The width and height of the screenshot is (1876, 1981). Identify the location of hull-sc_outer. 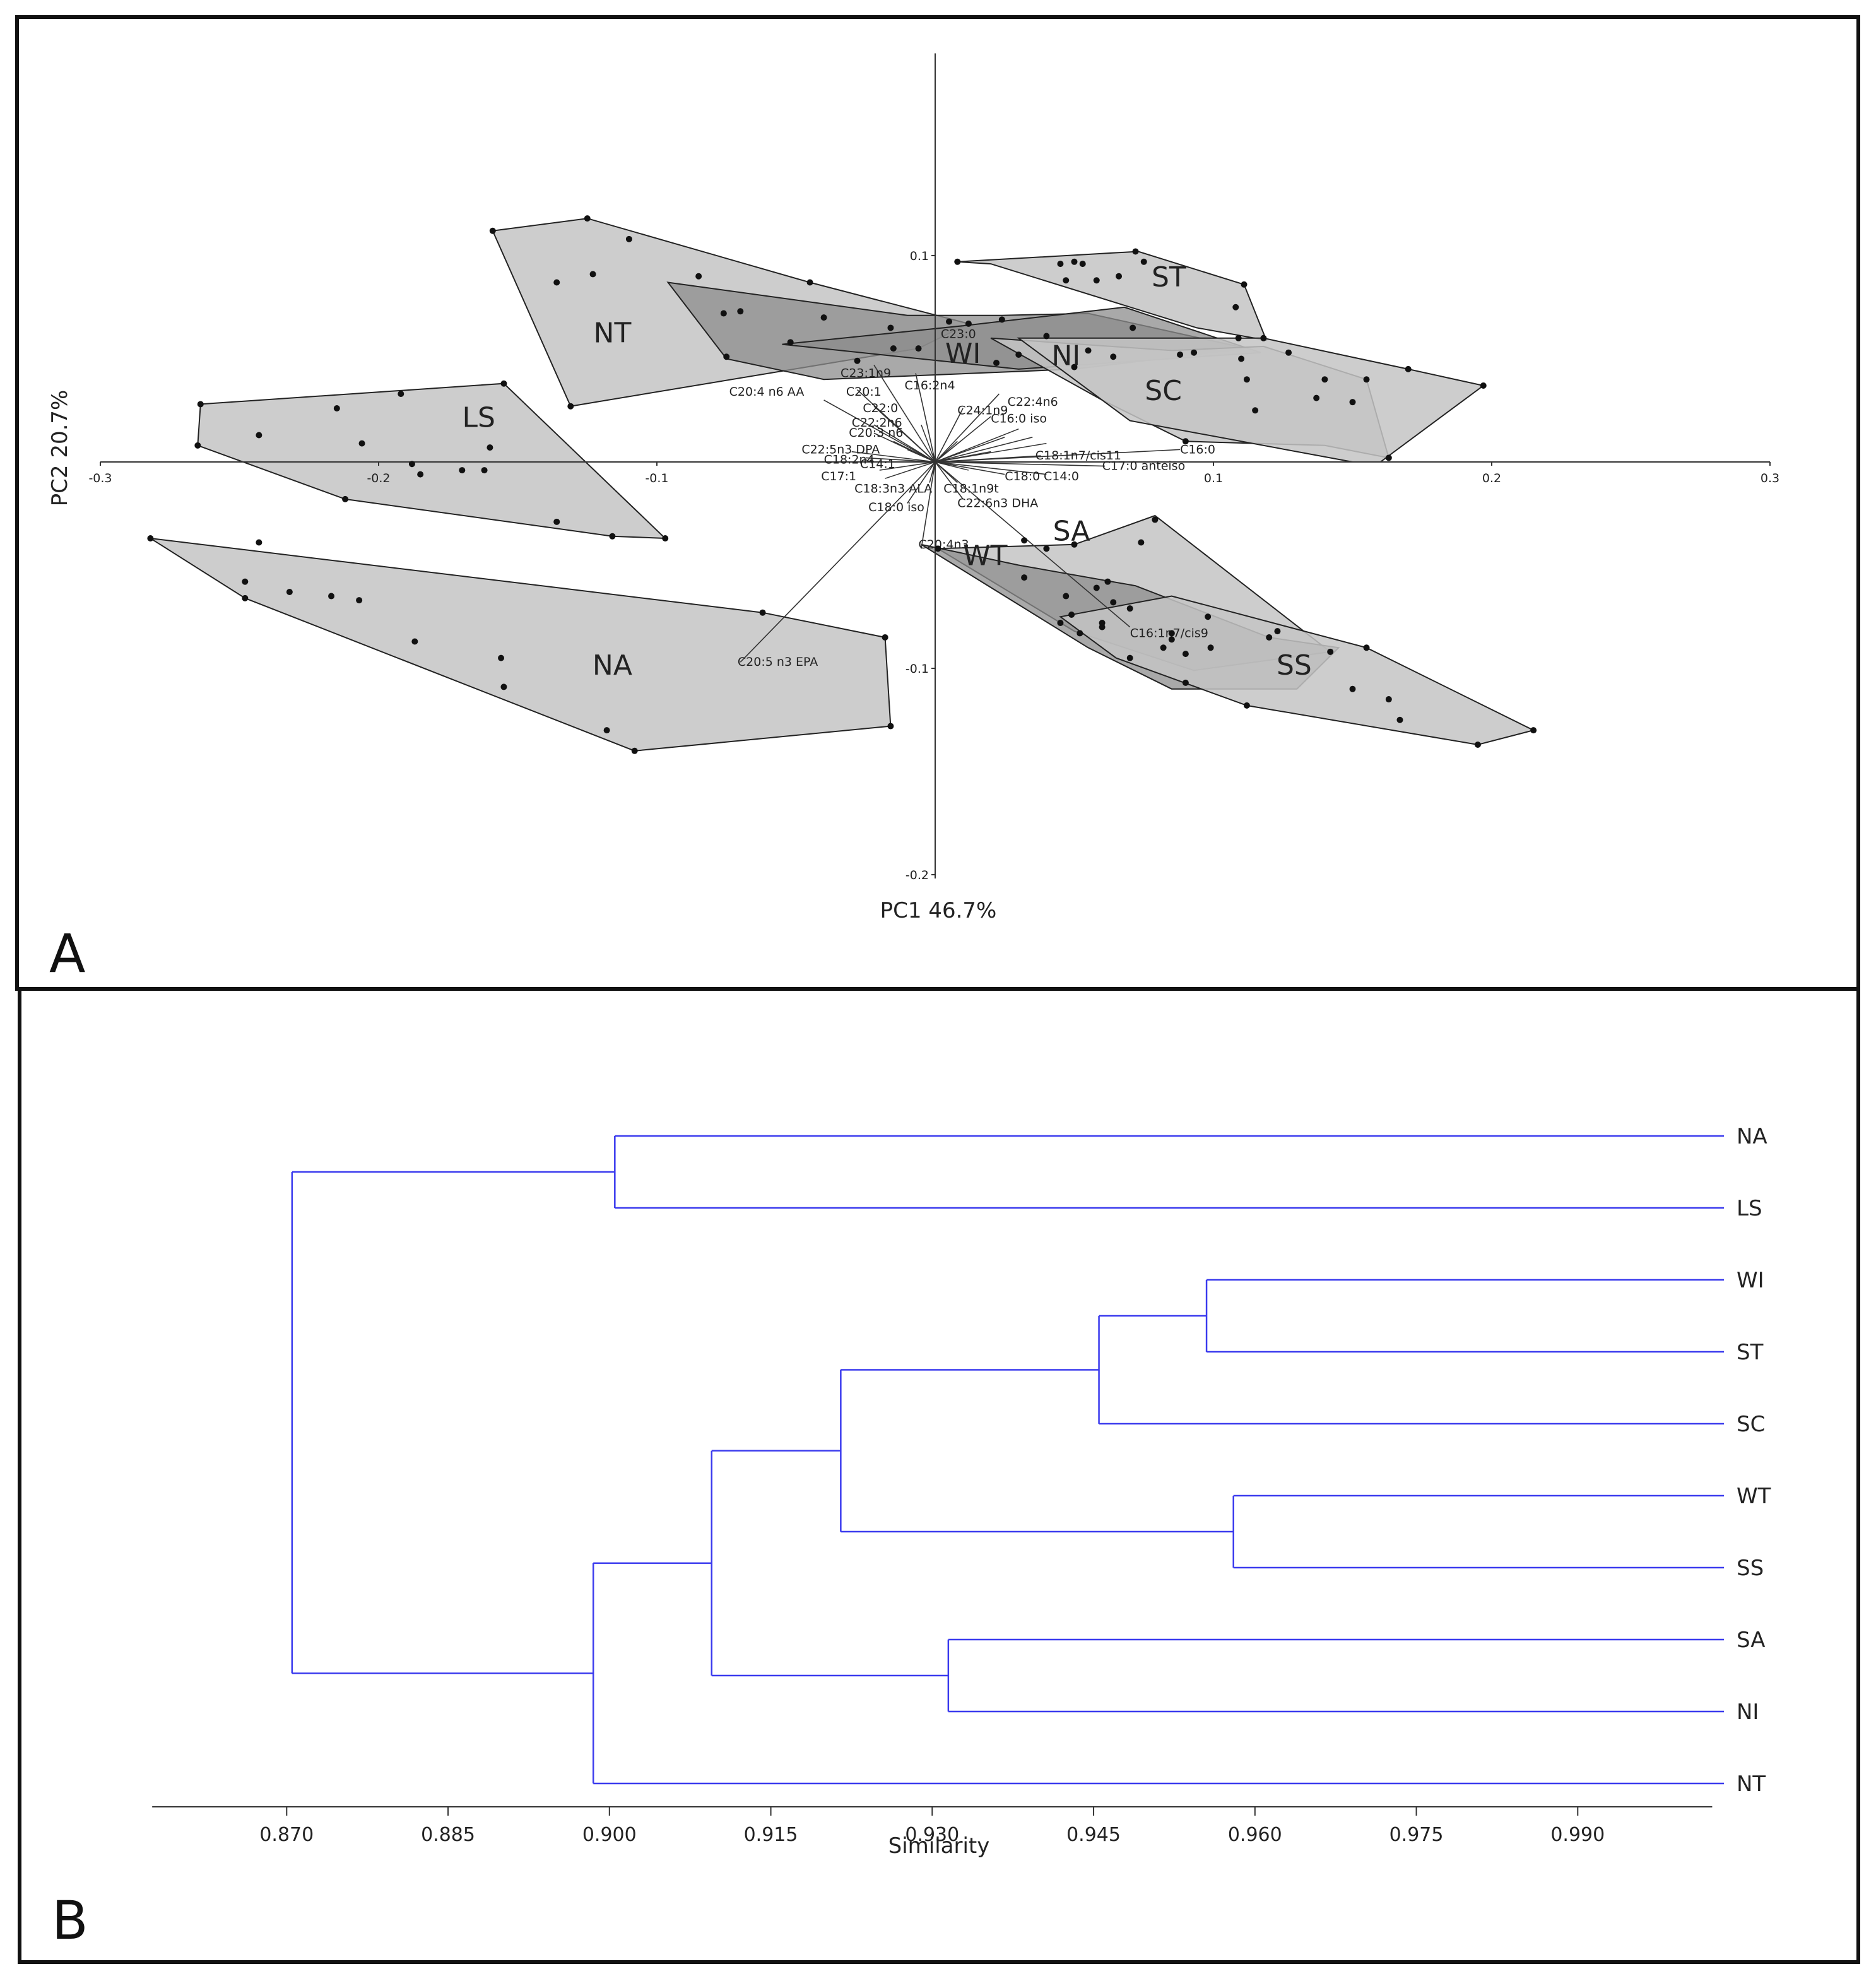
(1251, 400).